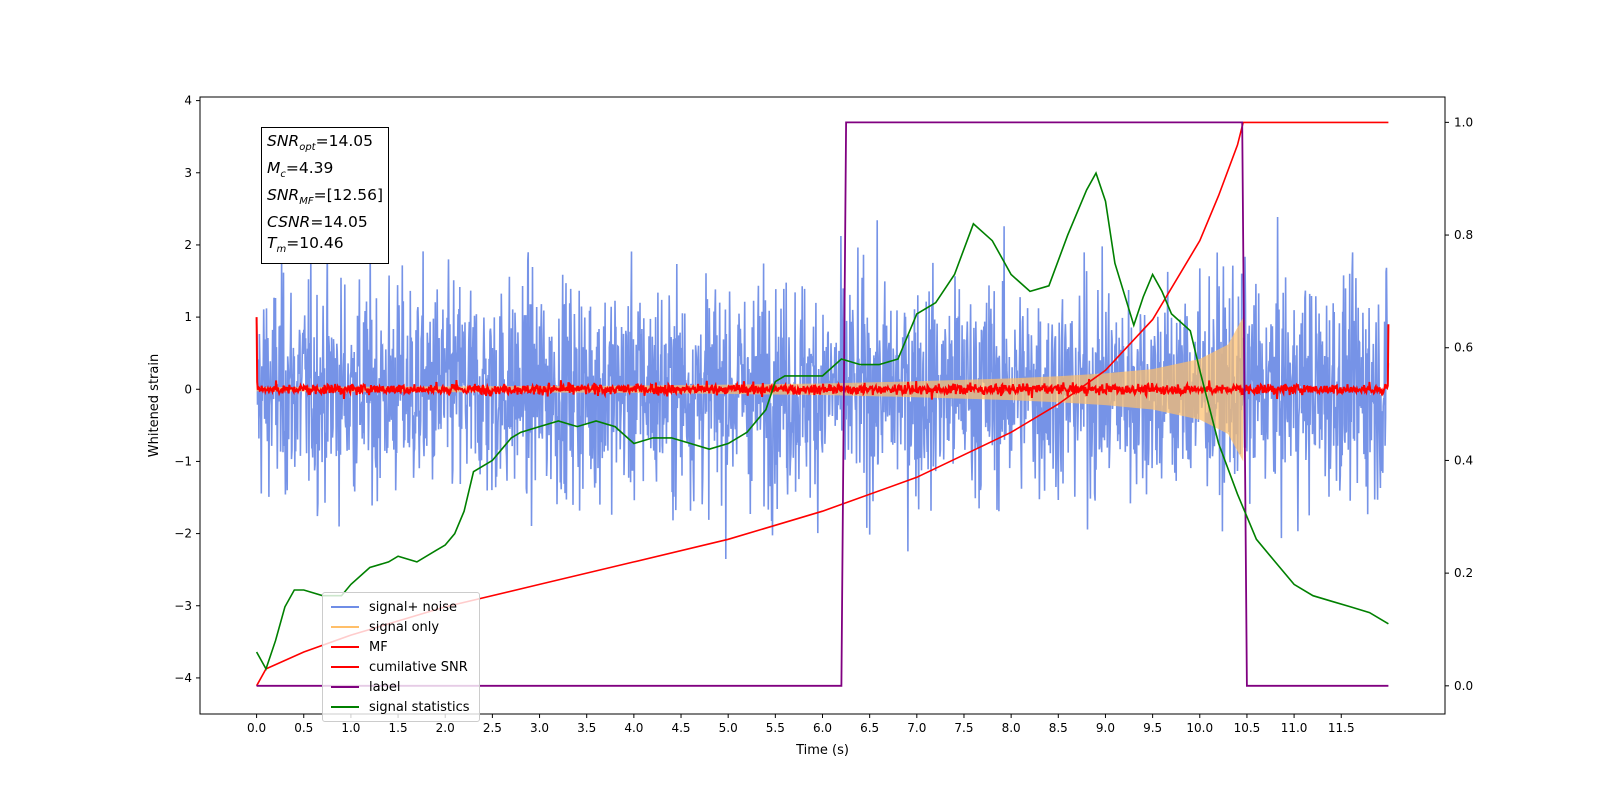  What do you see at coordinates (188, 173) in the screenshot?
I see `y-tick-label-left: 3` at bounding box center [188, 173].